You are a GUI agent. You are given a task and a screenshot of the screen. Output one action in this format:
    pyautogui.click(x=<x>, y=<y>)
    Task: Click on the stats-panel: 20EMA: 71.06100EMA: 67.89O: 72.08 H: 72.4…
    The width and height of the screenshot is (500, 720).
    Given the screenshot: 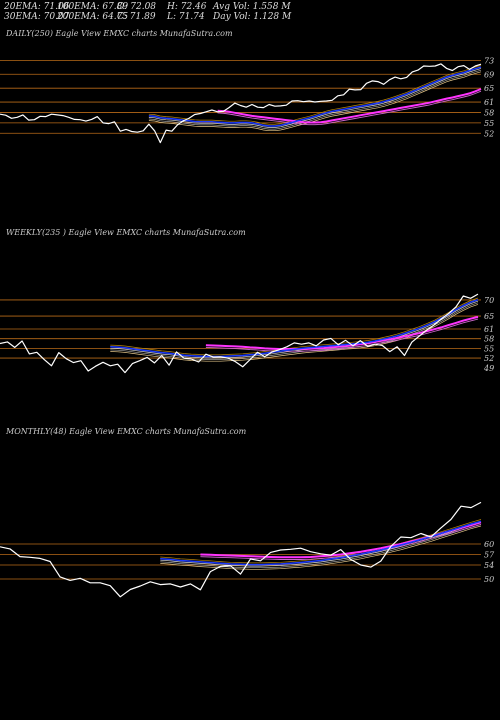 What is the action you would take?
    pyautogui.click(x=153, y=12)
    